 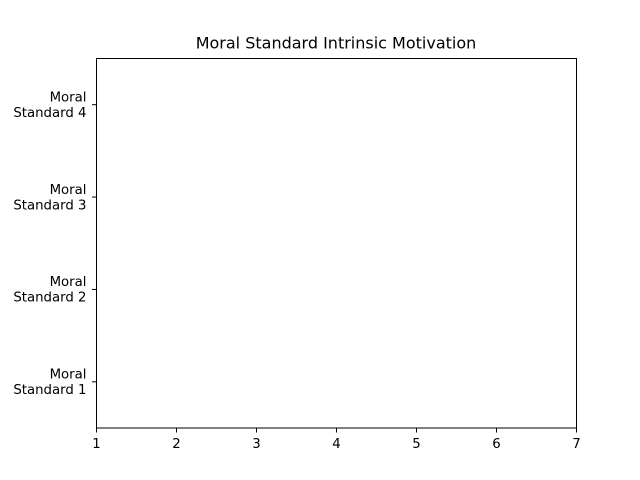 What do you see at coordinates (336, 444) in the screenshot?
I see `x-tick-label: 4` at bounding box center [336, 444].